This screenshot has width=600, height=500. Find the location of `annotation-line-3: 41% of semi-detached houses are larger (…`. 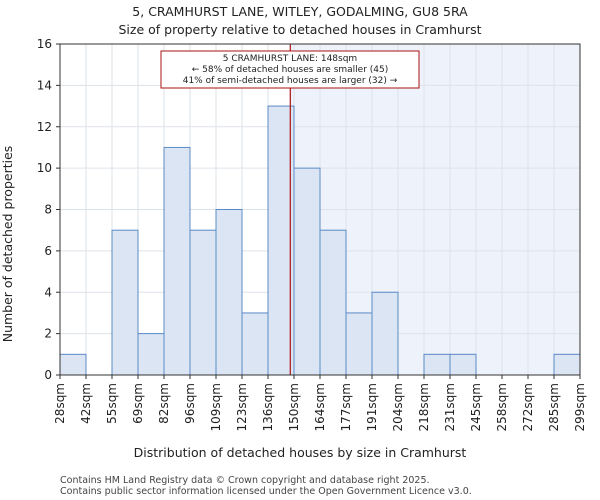

annotation-line-3: 41% of semi-detached houses are larger (… is located at coordinates (290, 81).